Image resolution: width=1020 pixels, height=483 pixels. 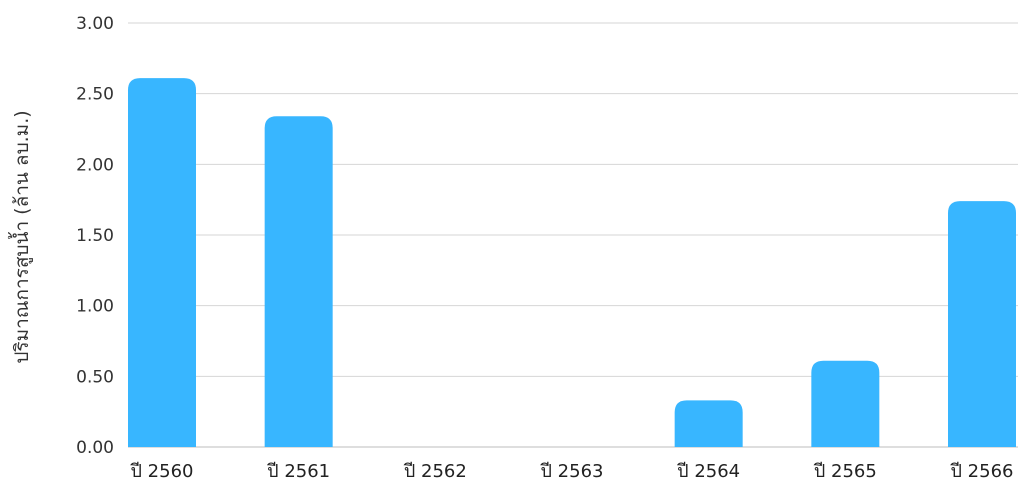 I want to click on x-tick-label: ปี 2563, so click(x=571, y=471).